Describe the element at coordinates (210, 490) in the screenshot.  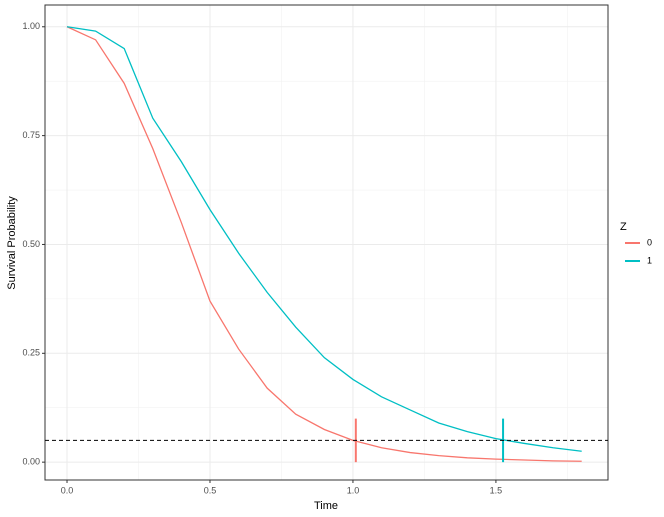
I see `x-tick-label: 0.5` at that location.